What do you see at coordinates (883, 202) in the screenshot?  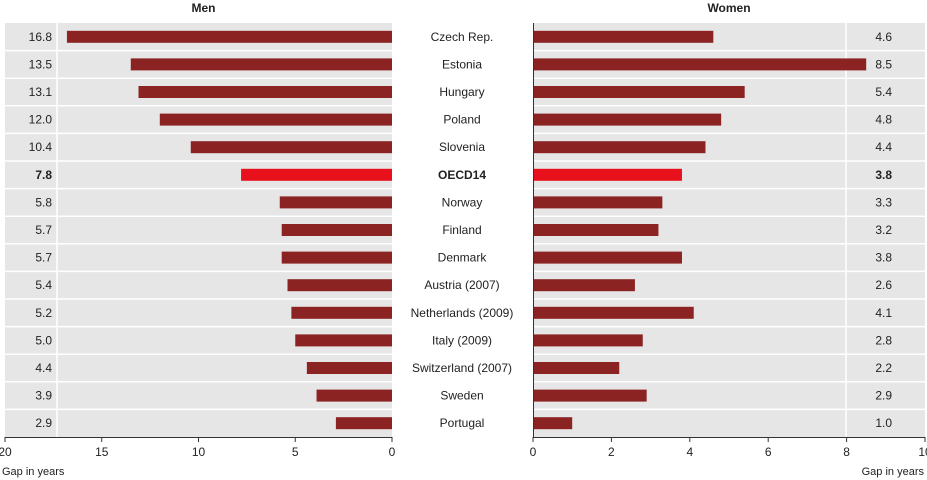 I see `women-value-label: 3.3` at bounding box center [883, 202].